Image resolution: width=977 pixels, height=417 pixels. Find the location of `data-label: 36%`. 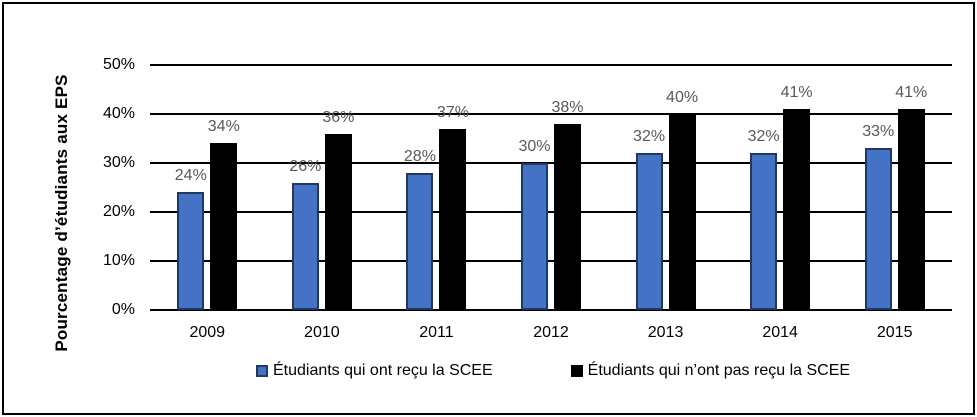

data-label: 36% is located at coordinates (338, 117).